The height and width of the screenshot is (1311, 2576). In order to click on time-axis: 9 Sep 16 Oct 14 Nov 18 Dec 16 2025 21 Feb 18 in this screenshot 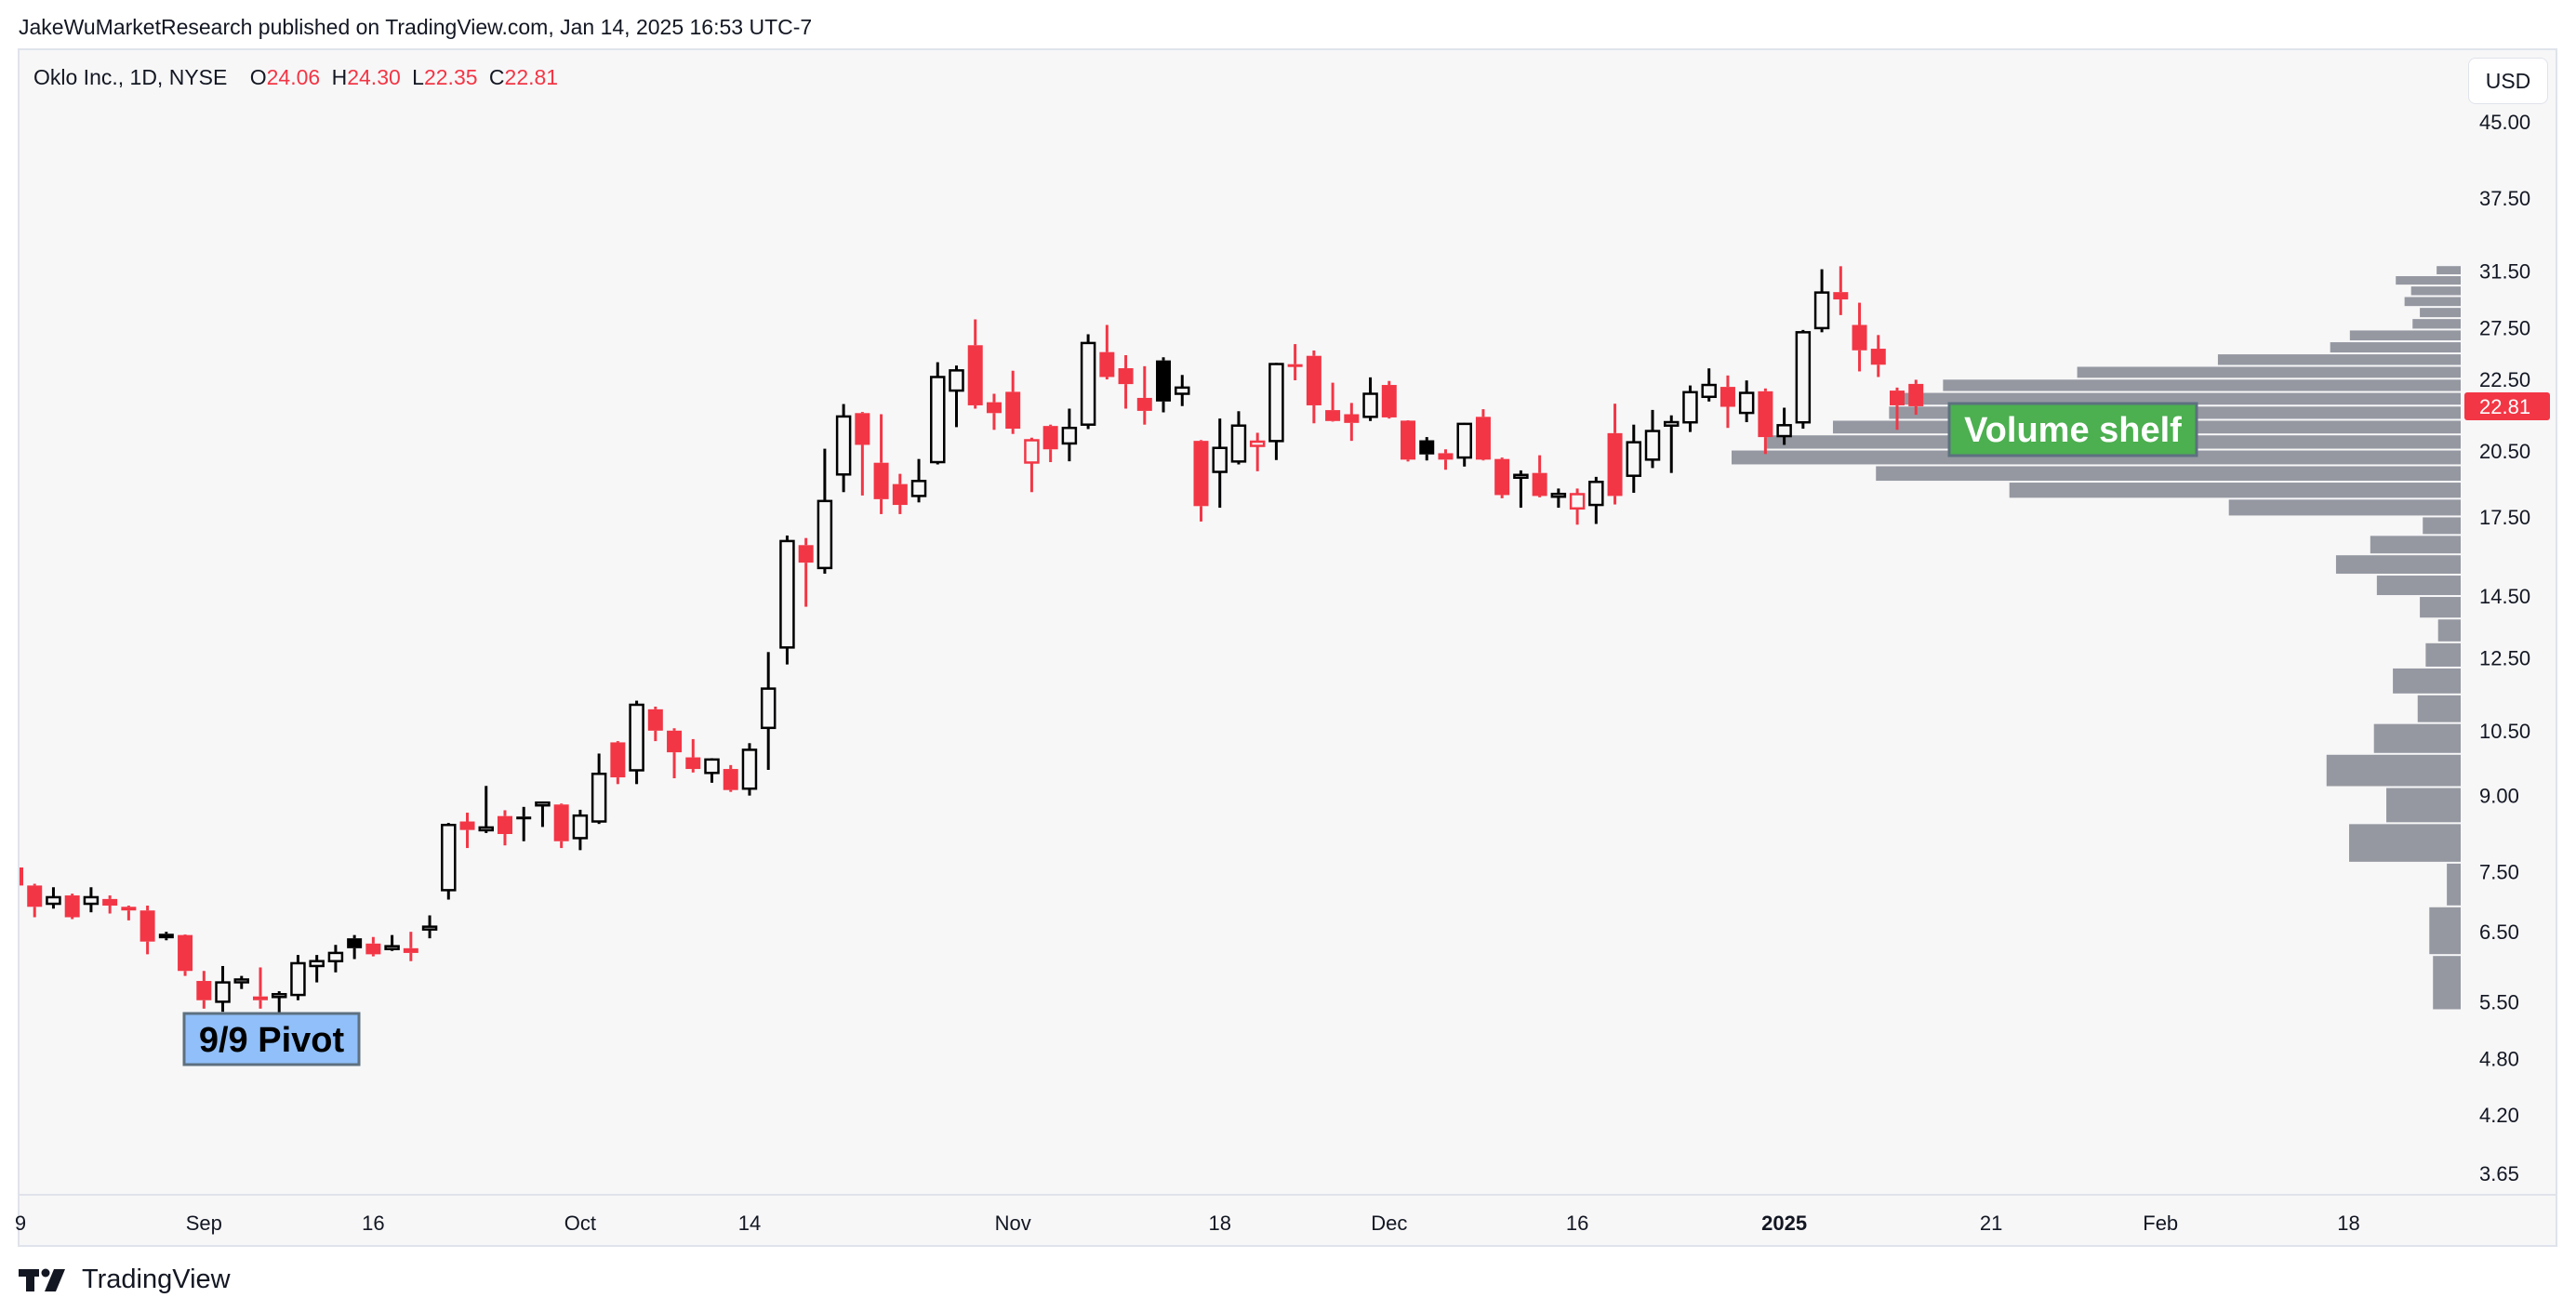, I will do `click(1187, 1223)`.